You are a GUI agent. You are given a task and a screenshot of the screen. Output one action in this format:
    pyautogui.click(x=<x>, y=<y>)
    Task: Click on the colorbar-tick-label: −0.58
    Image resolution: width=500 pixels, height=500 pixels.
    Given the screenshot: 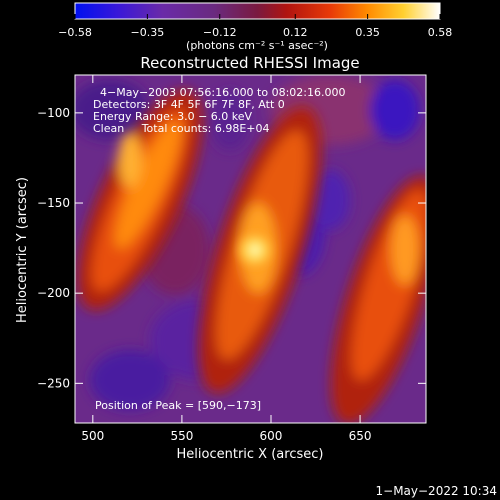 What is the action you would take?
    pyautogui.click(x=75, y=32)
    